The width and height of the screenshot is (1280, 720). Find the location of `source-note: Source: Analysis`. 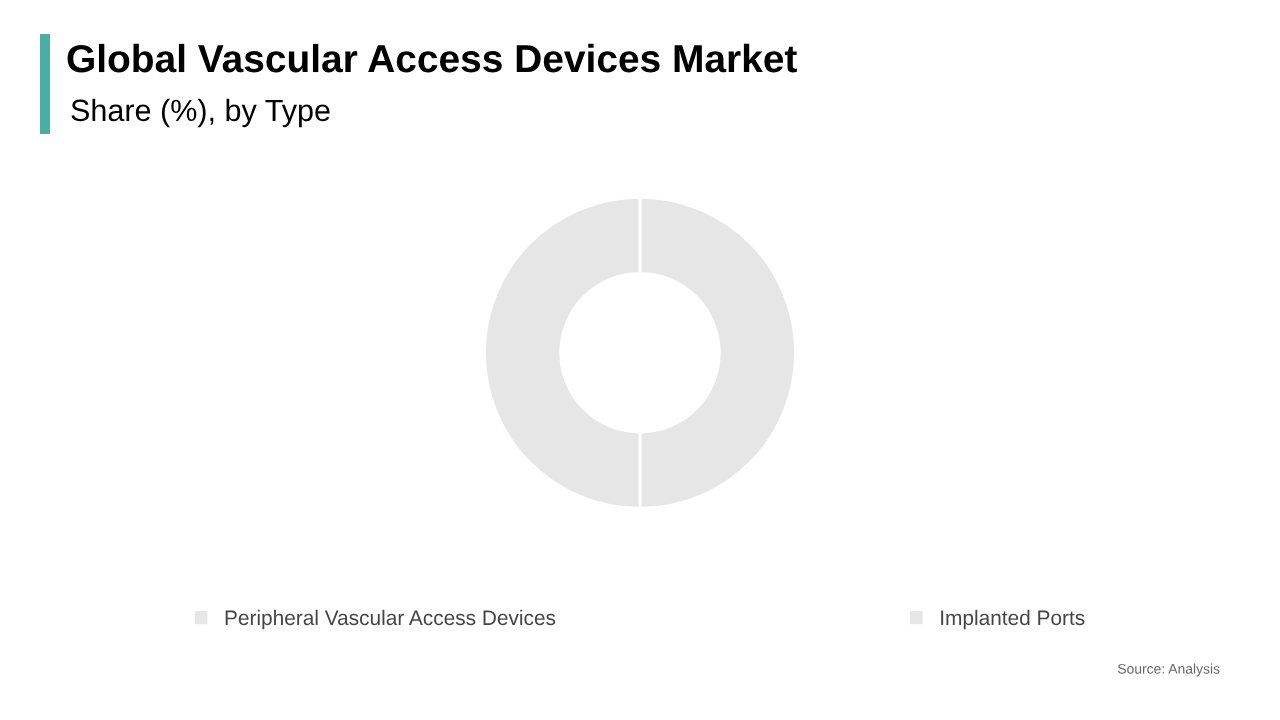

source-note: Source: Analysis is located at coordinates (1168, 670).